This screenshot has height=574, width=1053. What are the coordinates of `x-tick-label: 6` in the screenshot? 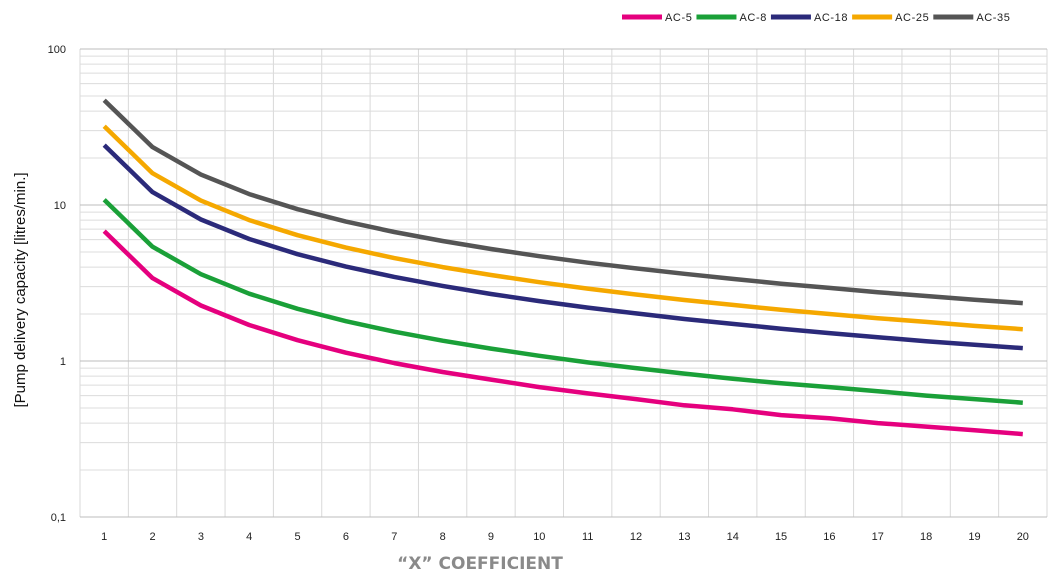 It's located at (346, 537).